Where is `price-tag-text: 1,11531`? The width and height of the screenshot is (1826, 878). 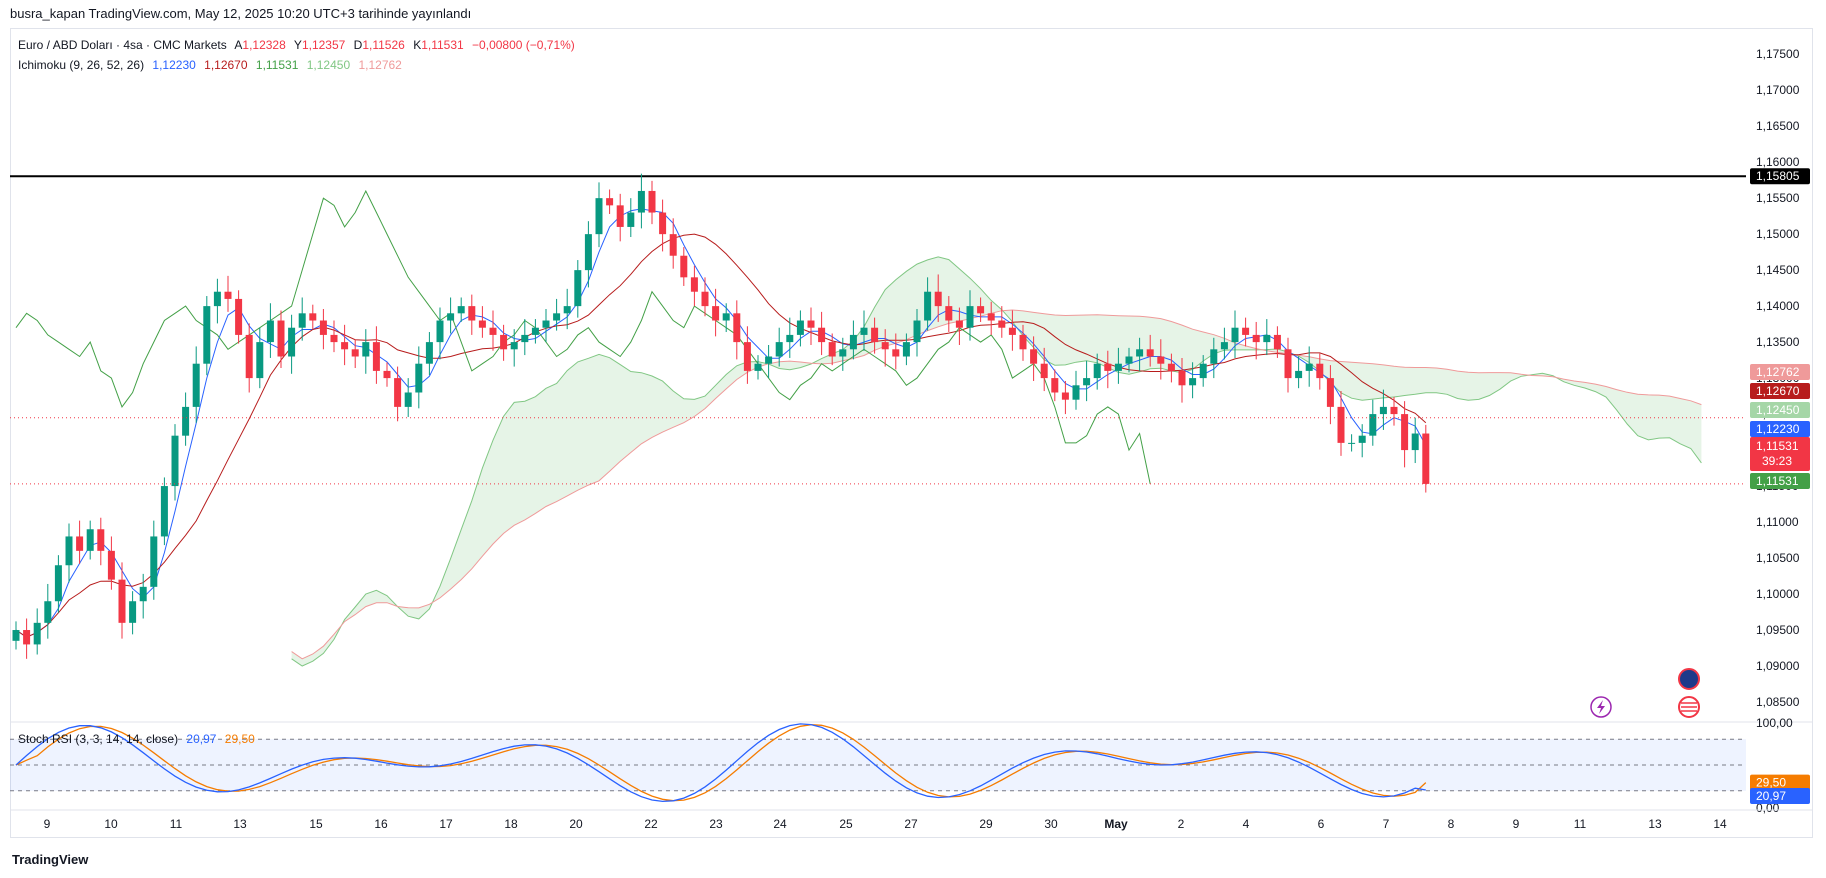
price-tag-text: 1,11531 is located at coordinates (1777, 481).